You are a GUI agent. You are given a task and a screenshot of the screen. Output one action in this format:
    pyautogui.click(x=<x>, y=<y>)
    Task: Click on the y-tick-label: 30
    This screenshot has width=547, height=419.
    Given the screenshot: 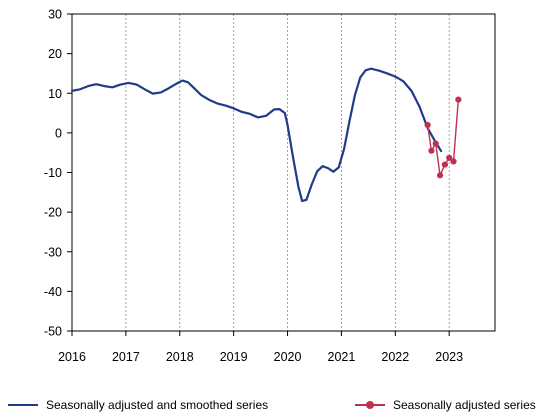 What is the action you would take?
    pyautogui.click(x=55, y=15)
    